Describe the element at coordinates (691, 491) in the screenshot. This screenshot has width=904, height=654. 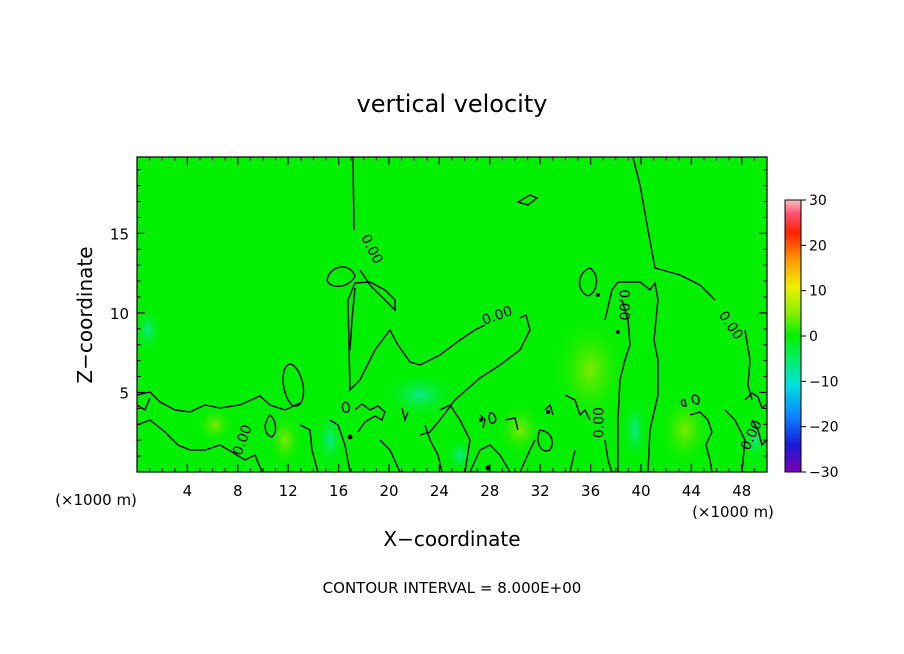
I see `x-tick-label: 44` at that location.